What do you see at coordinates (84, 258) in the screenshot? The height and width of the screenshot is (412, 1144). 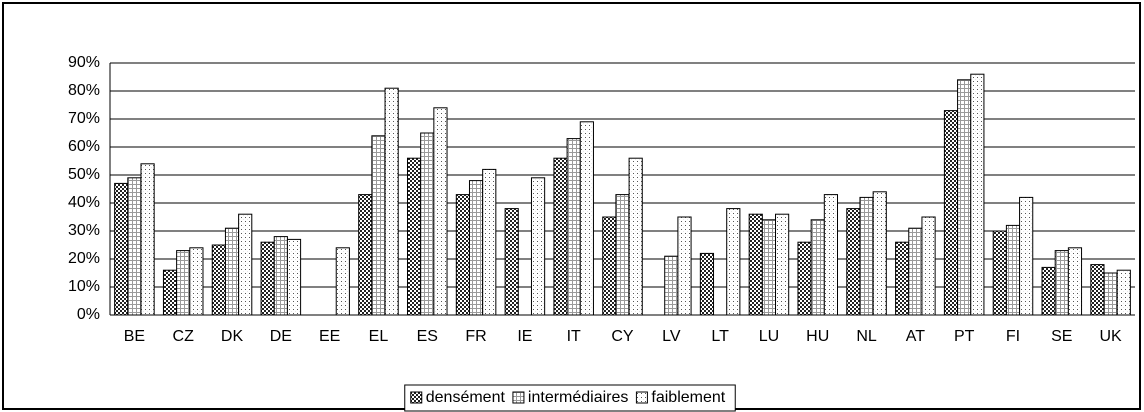 I see `y-tick-label: 20%` at bounding box center [84, 258].